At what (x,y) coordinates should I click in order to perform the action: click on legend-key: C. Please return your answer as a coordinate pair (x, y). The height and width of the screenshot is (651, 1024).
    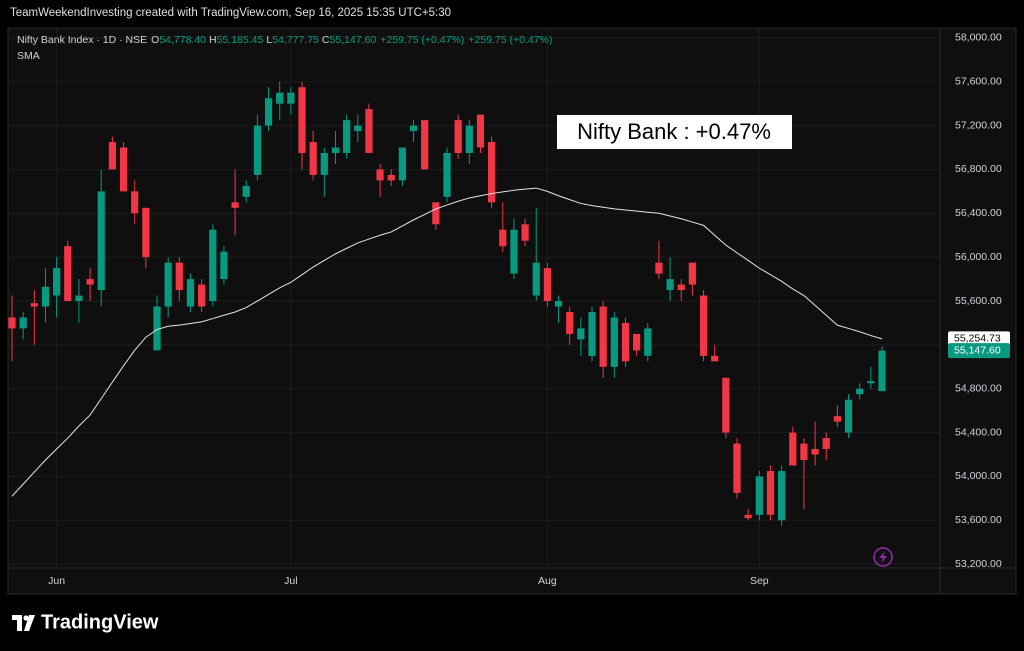
    Looking at the image, I should click on (326, 40).